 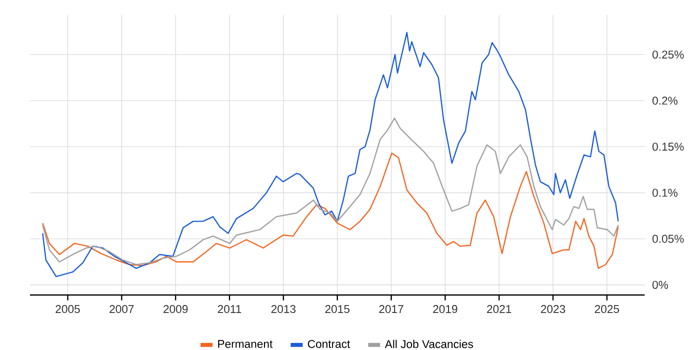 I want to click on y-tick-label: 0.15%, so click(x=668, y=146).